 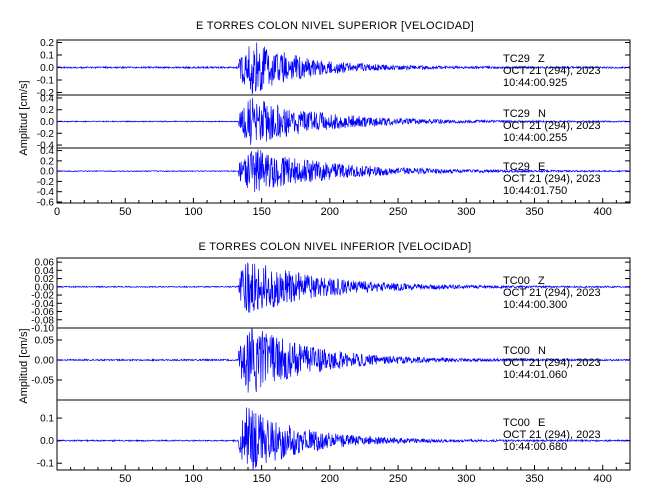 What do you see at coordinates (57, 212) in the screenshot?
I see `x-tick-label: 0` at bounding box center [57, 212].